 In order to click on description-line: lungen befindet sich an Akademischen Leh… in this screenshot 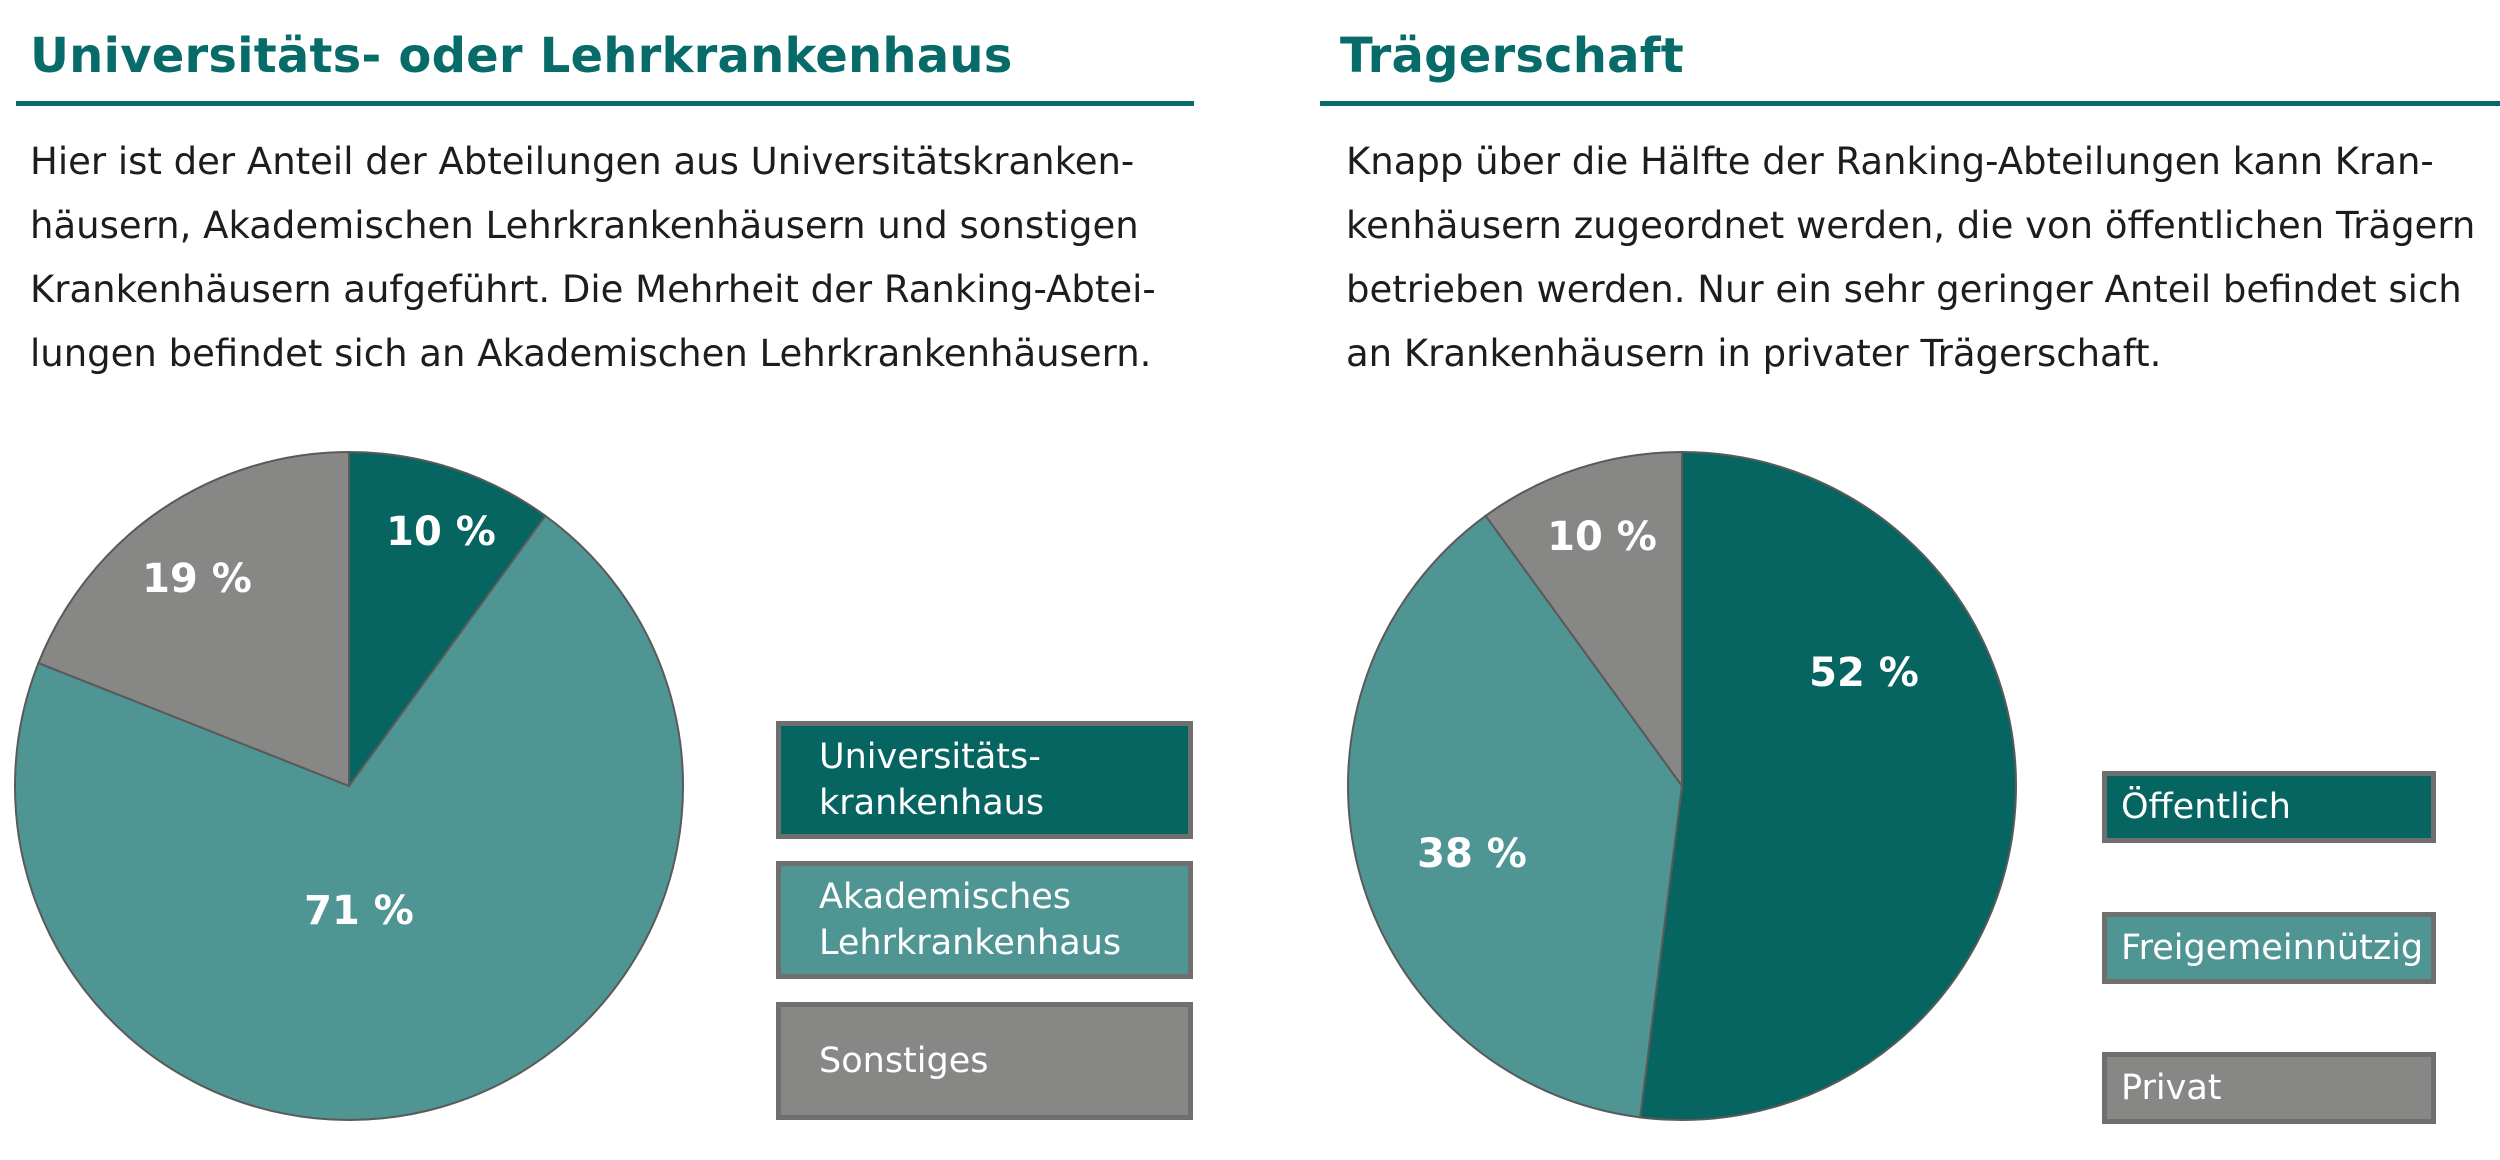, I will do `click(591, 353)`.